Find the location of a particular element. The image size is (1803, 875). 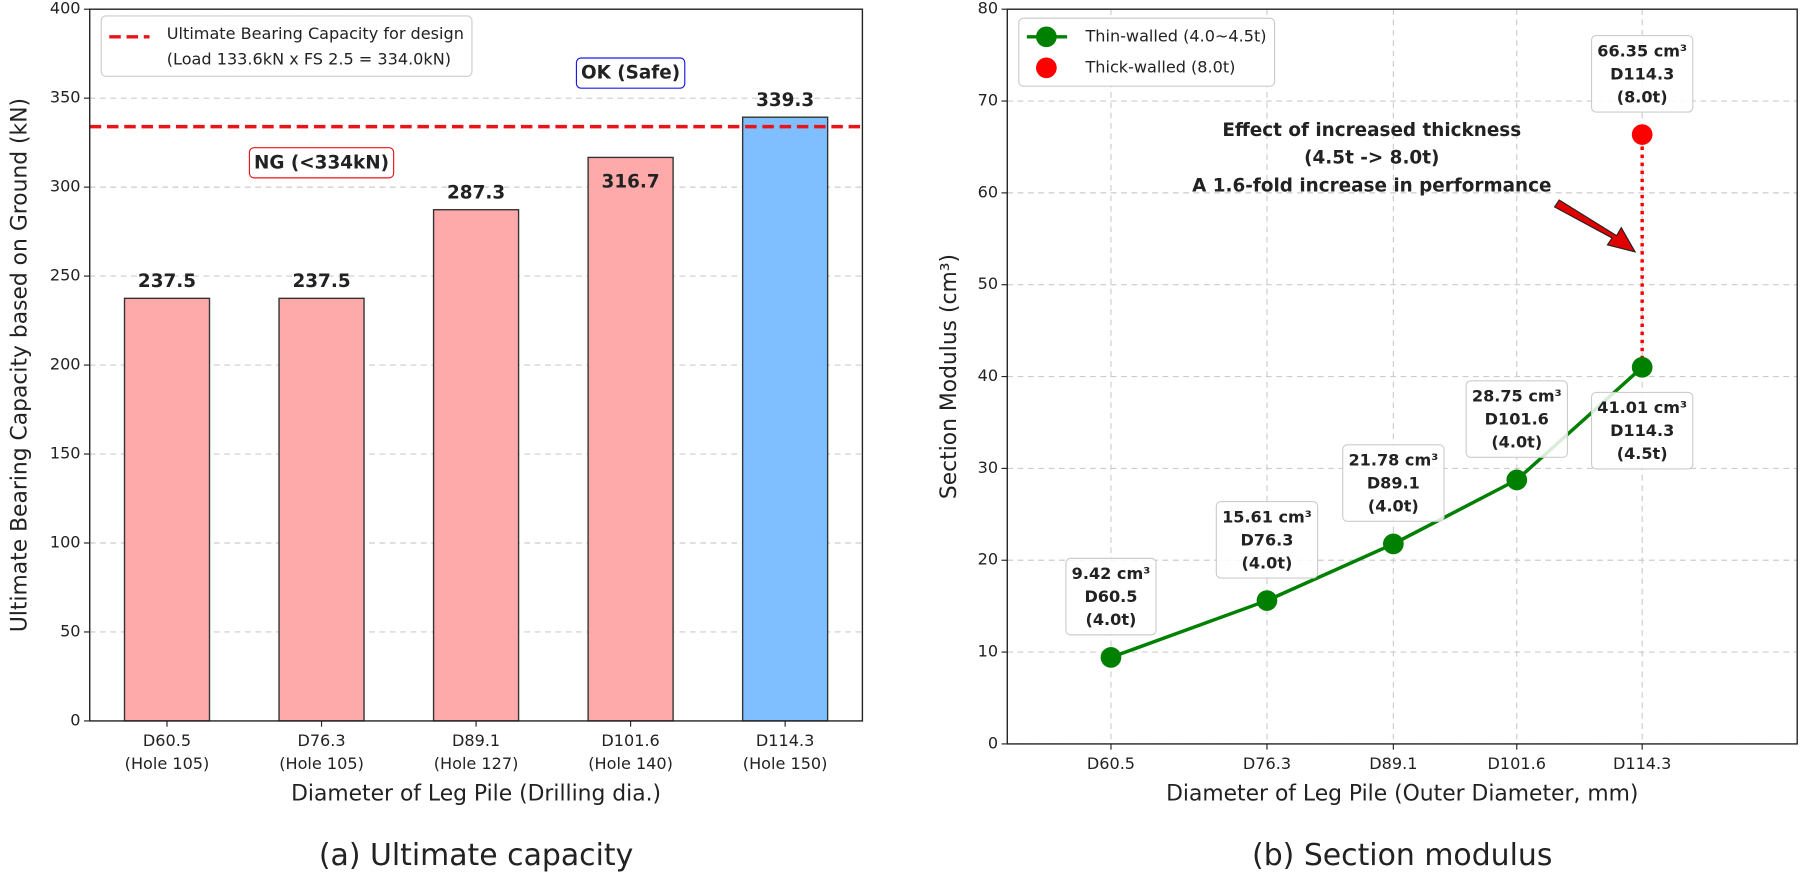

x-tick-label: (Hole 140) is located at coordinates (630, 763).